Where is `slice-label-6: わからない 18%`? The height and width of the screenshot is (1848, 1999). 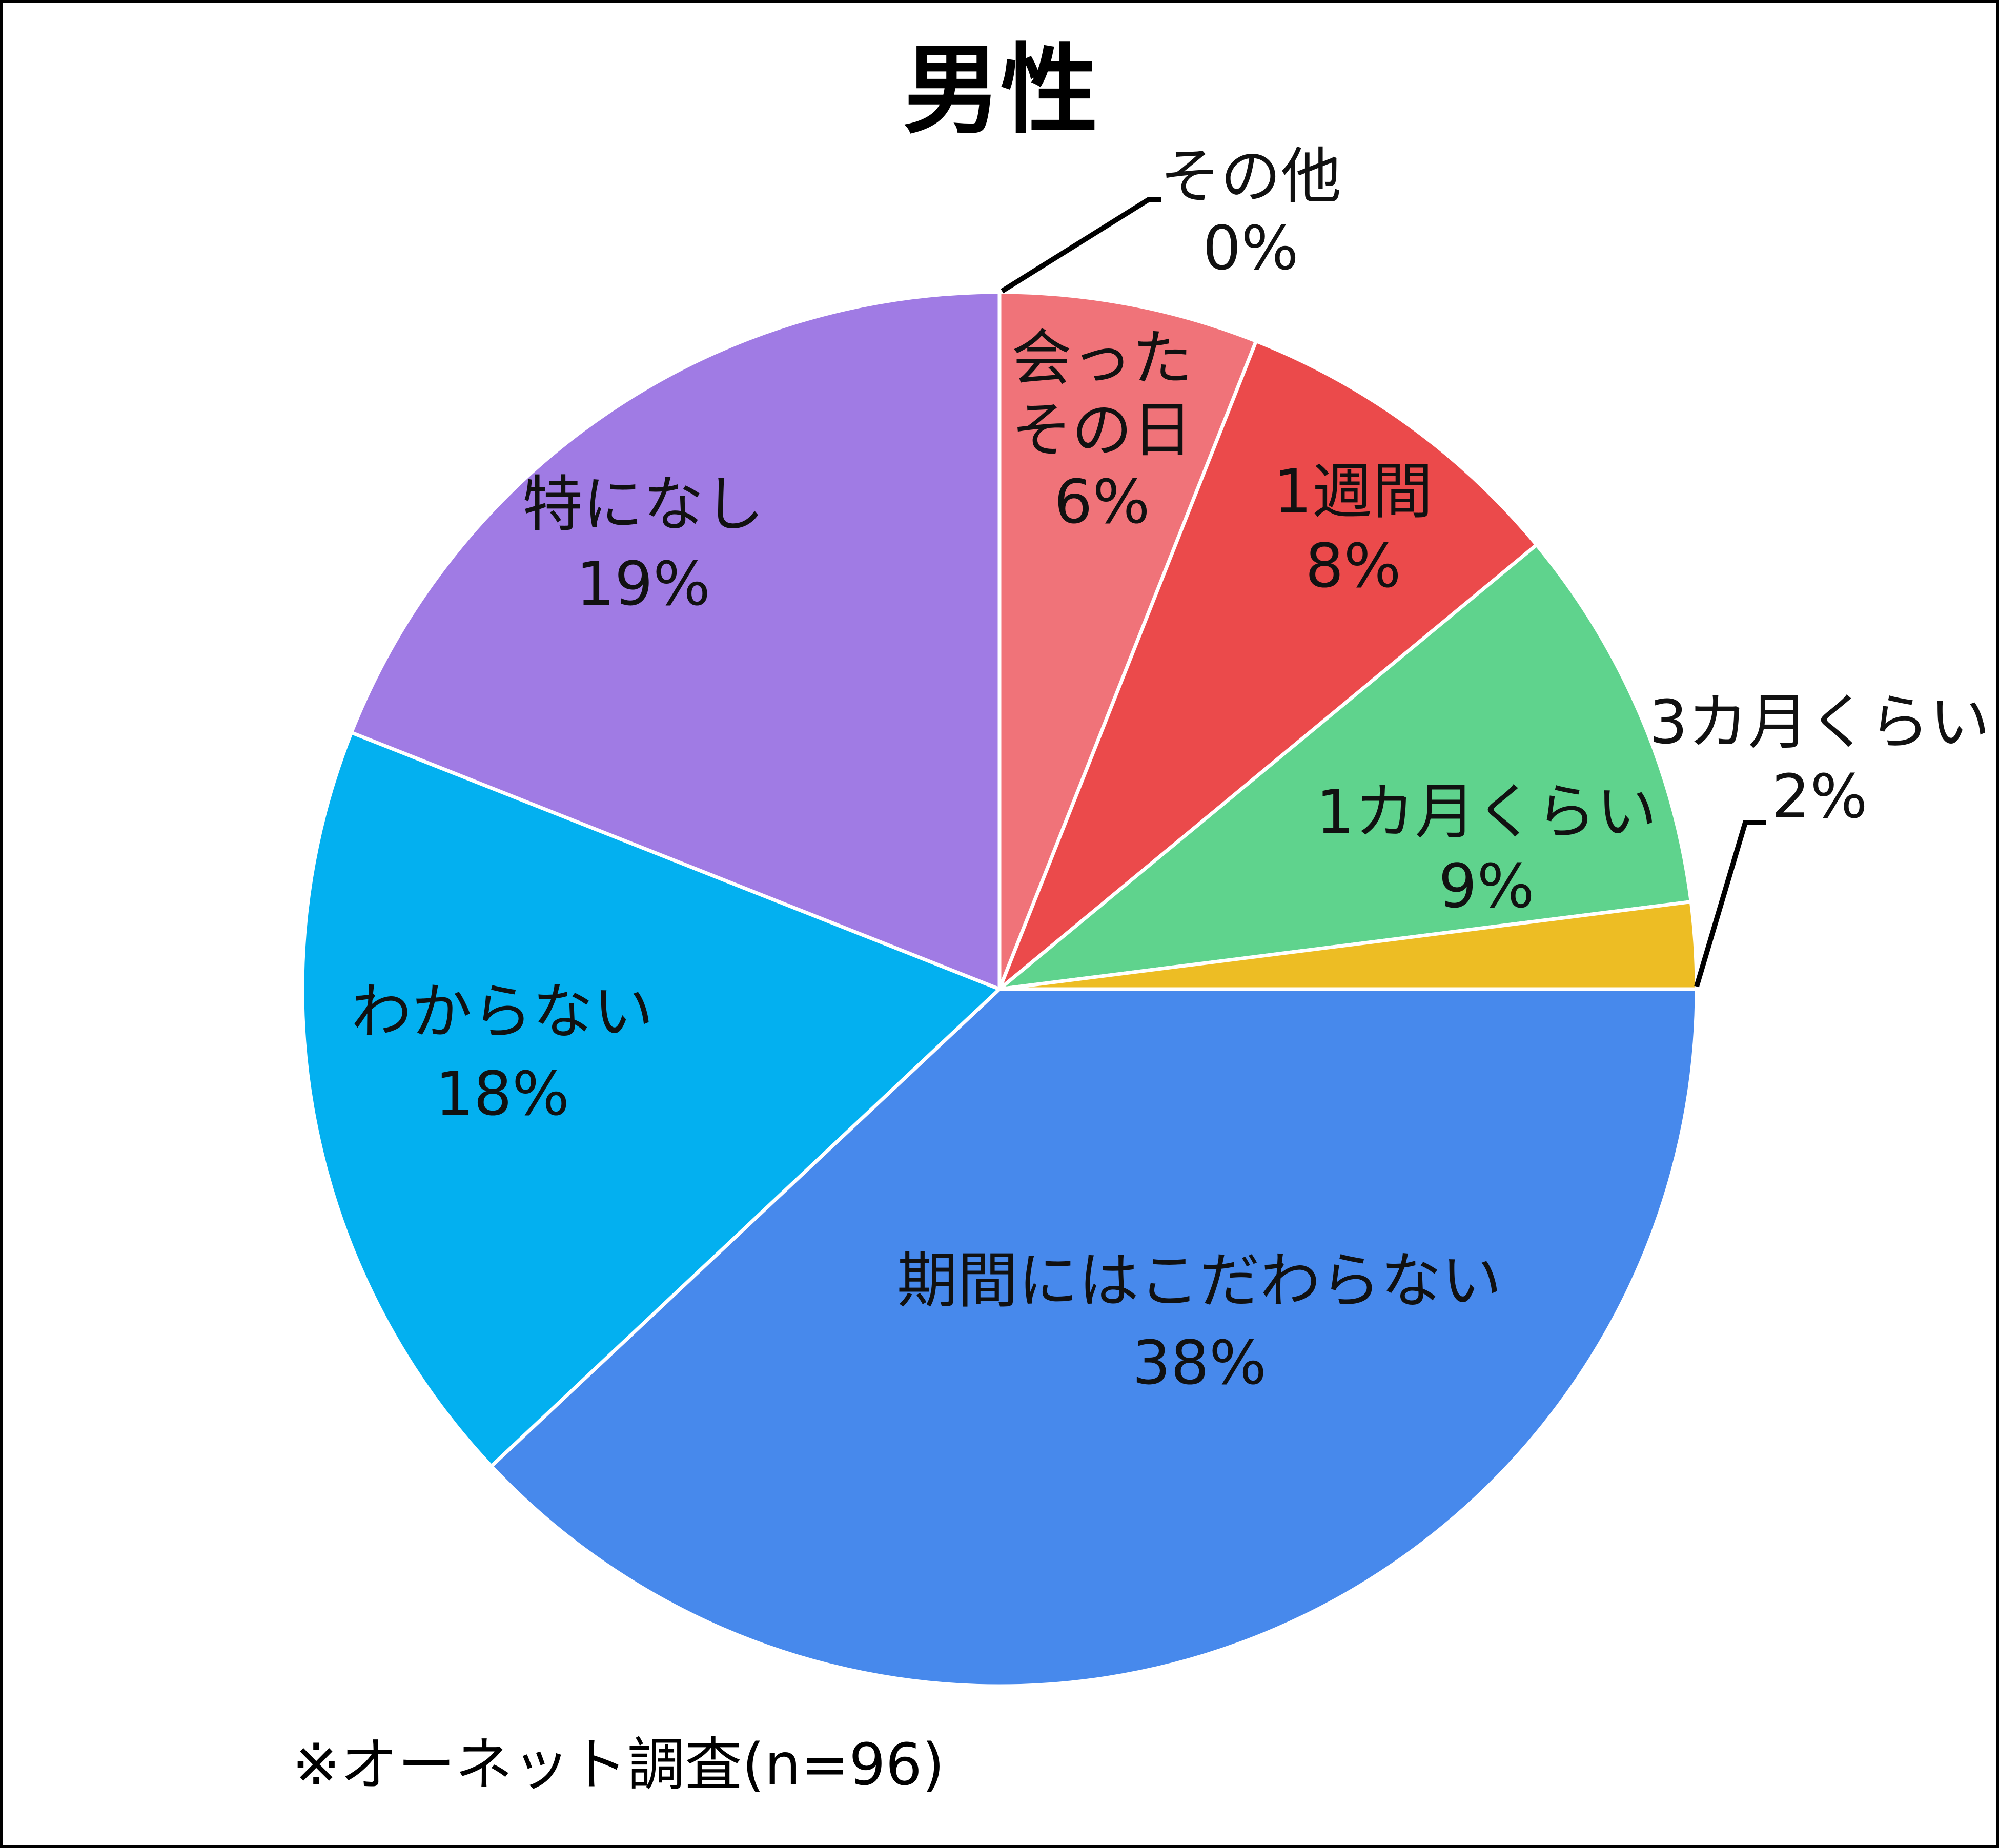 slice-label-6: わからない 18% is located at coordinates (502, 1052).